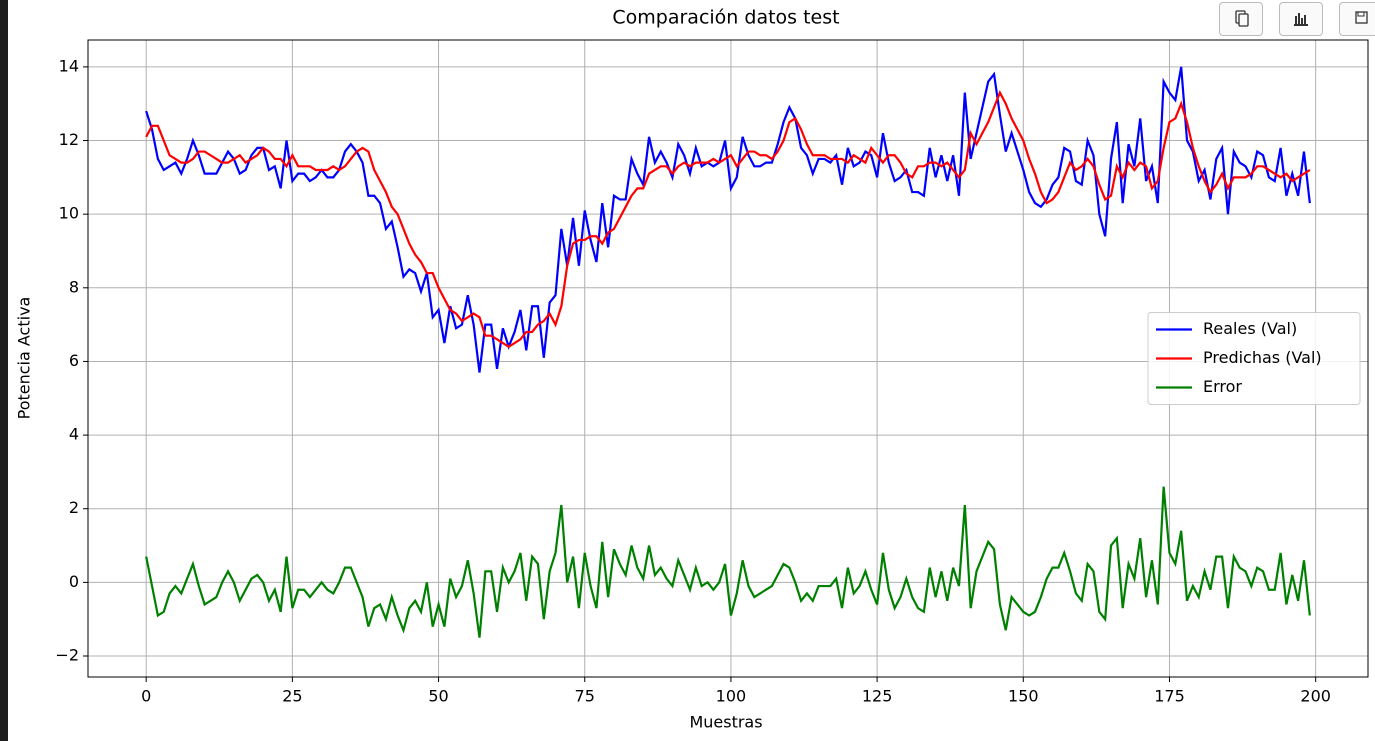  I want to click on y-tick-label: 12, so click(69, 139).